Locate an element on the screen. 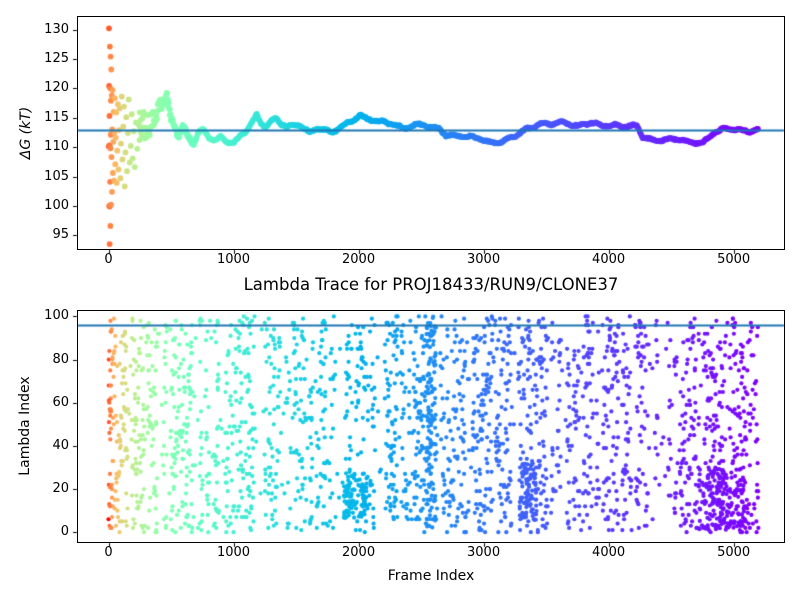 This screenshot has height=600, width=800. x-axis-label: Frame Index is located at coordinates (431, 576).